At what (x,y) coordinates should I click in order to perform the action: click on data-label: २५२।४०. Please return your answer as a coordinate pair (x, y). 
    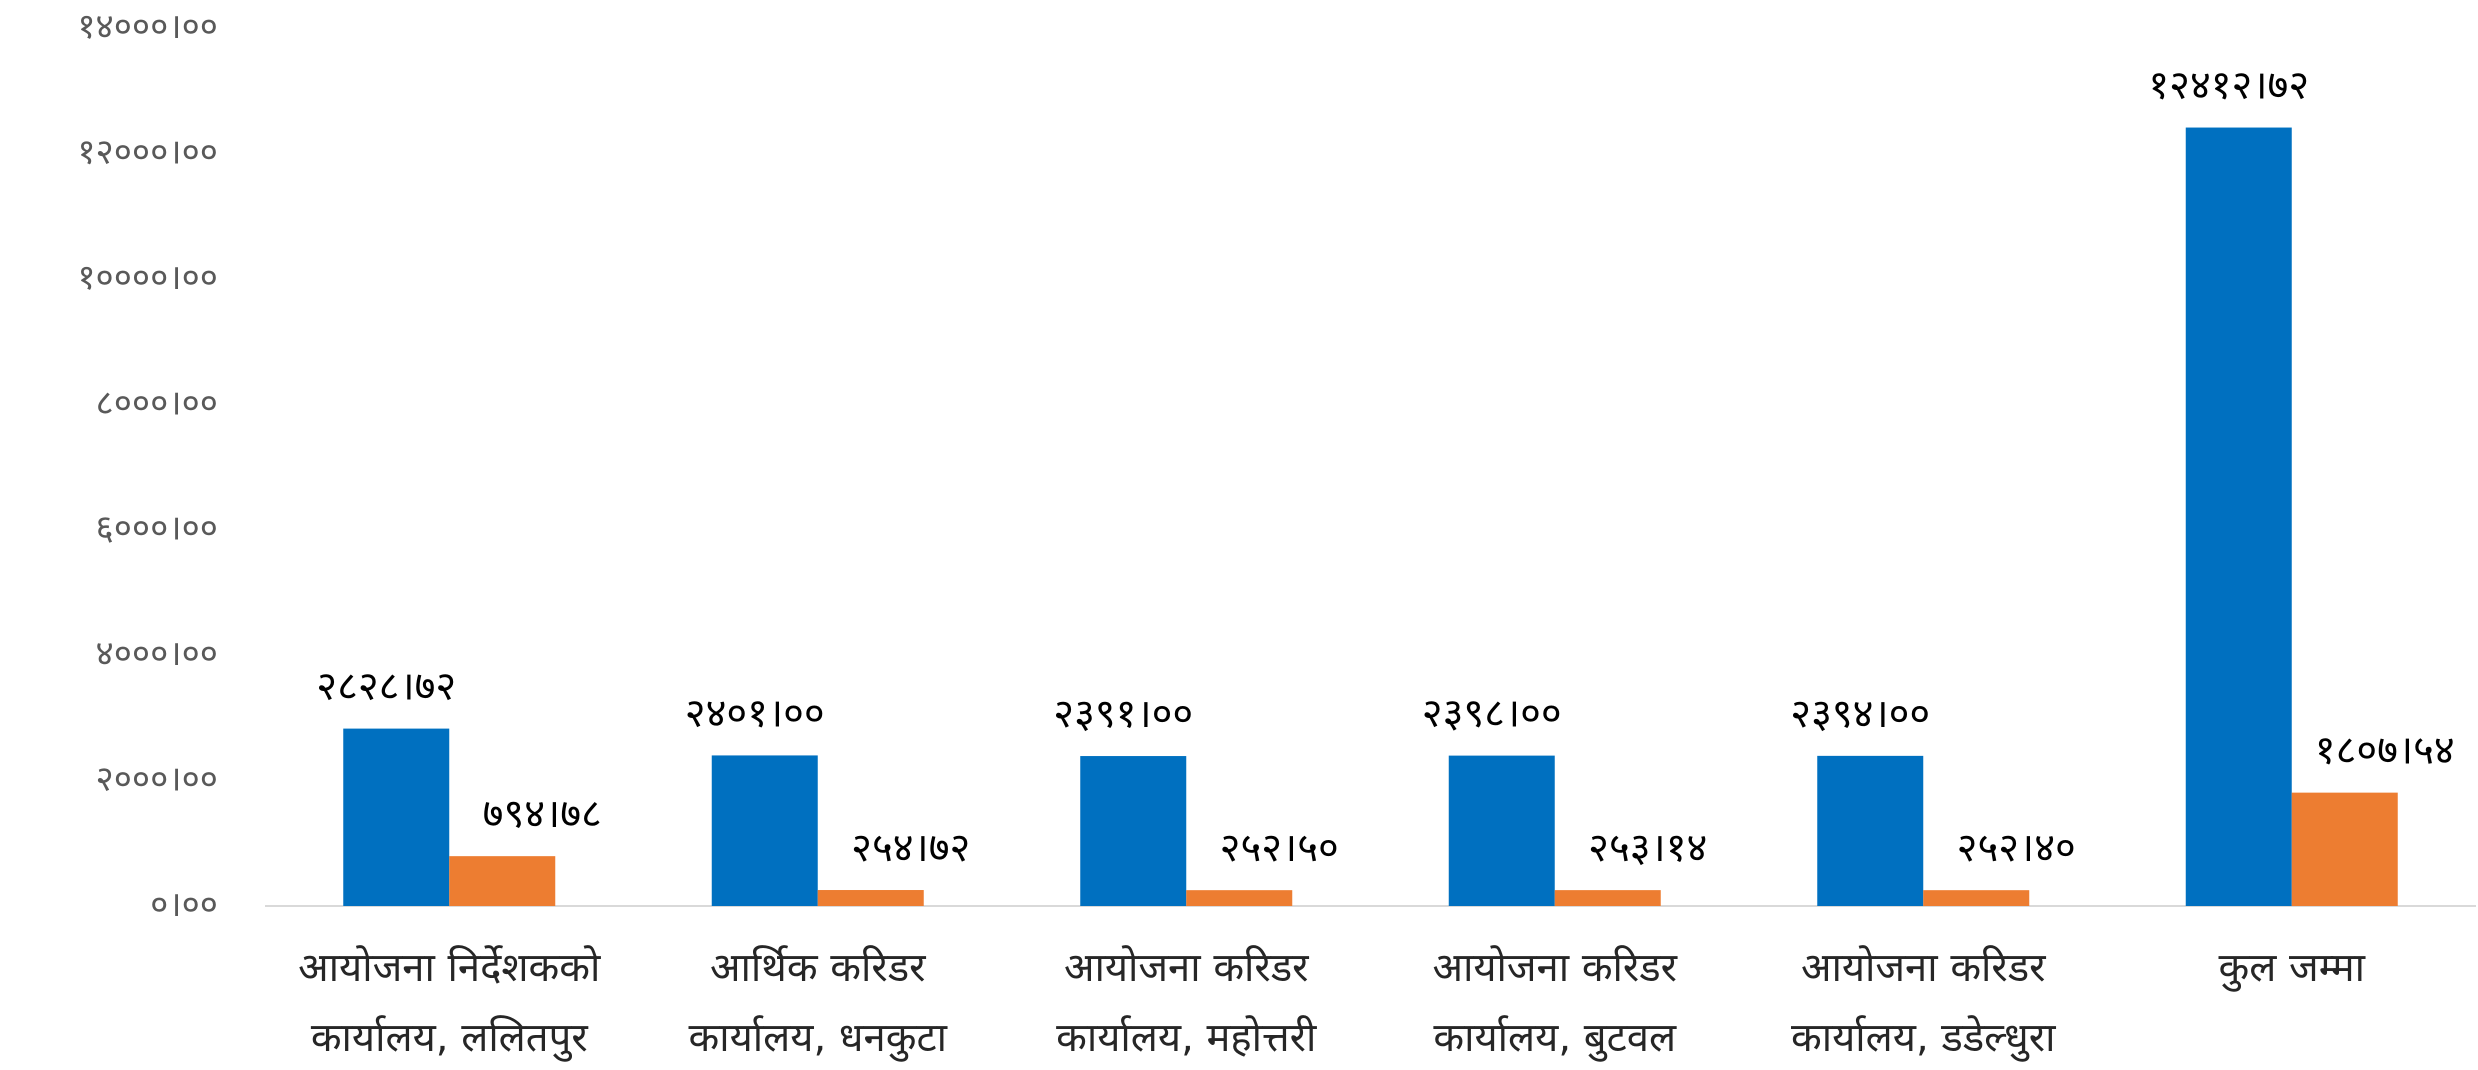
    Looking at the image, I should click on (2016, 848).